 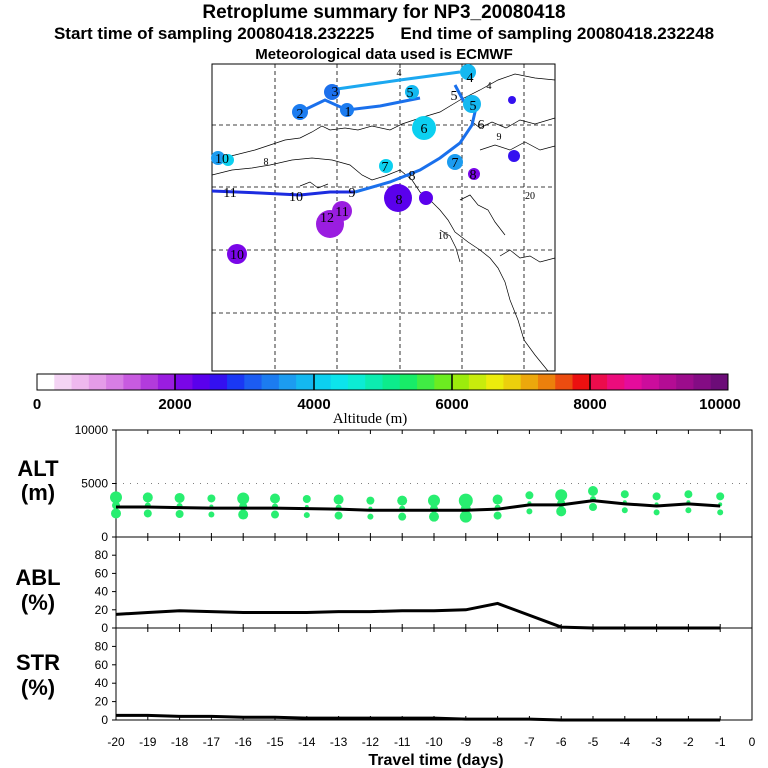 I want to click on x-tick-label: -10, so click(x=434, y=742).